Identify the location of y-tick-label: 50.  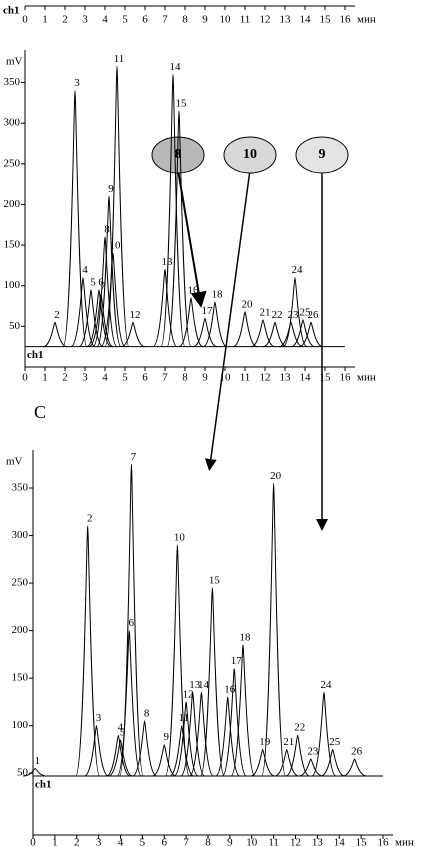
(15, 326).